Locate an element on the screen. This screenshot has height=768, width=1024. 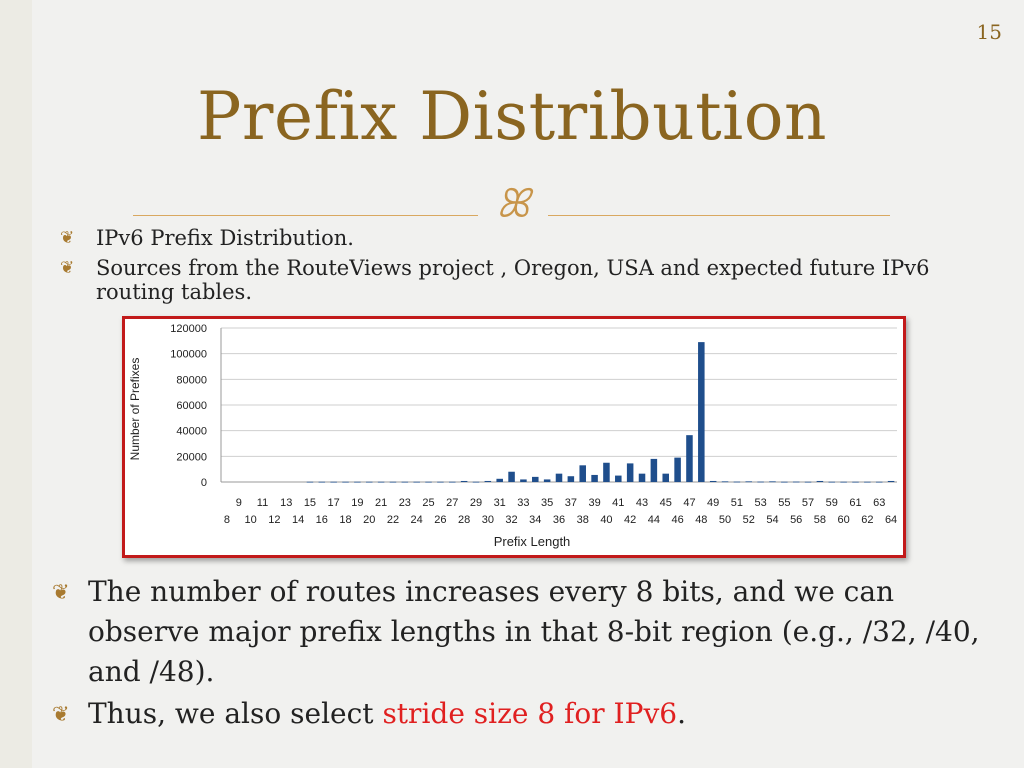
ornament-icon: ꕤ is located at coordinates (513, 204).